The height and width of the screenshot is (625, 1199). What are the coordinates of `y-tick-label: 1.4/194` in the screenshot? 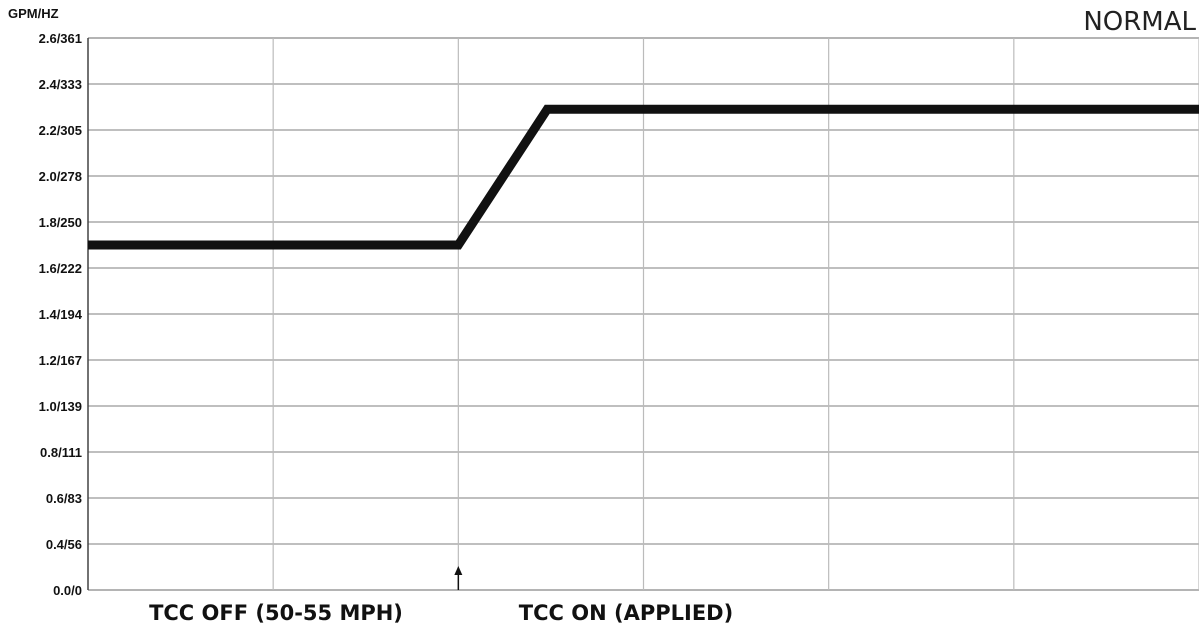 It's located at (61, 314).